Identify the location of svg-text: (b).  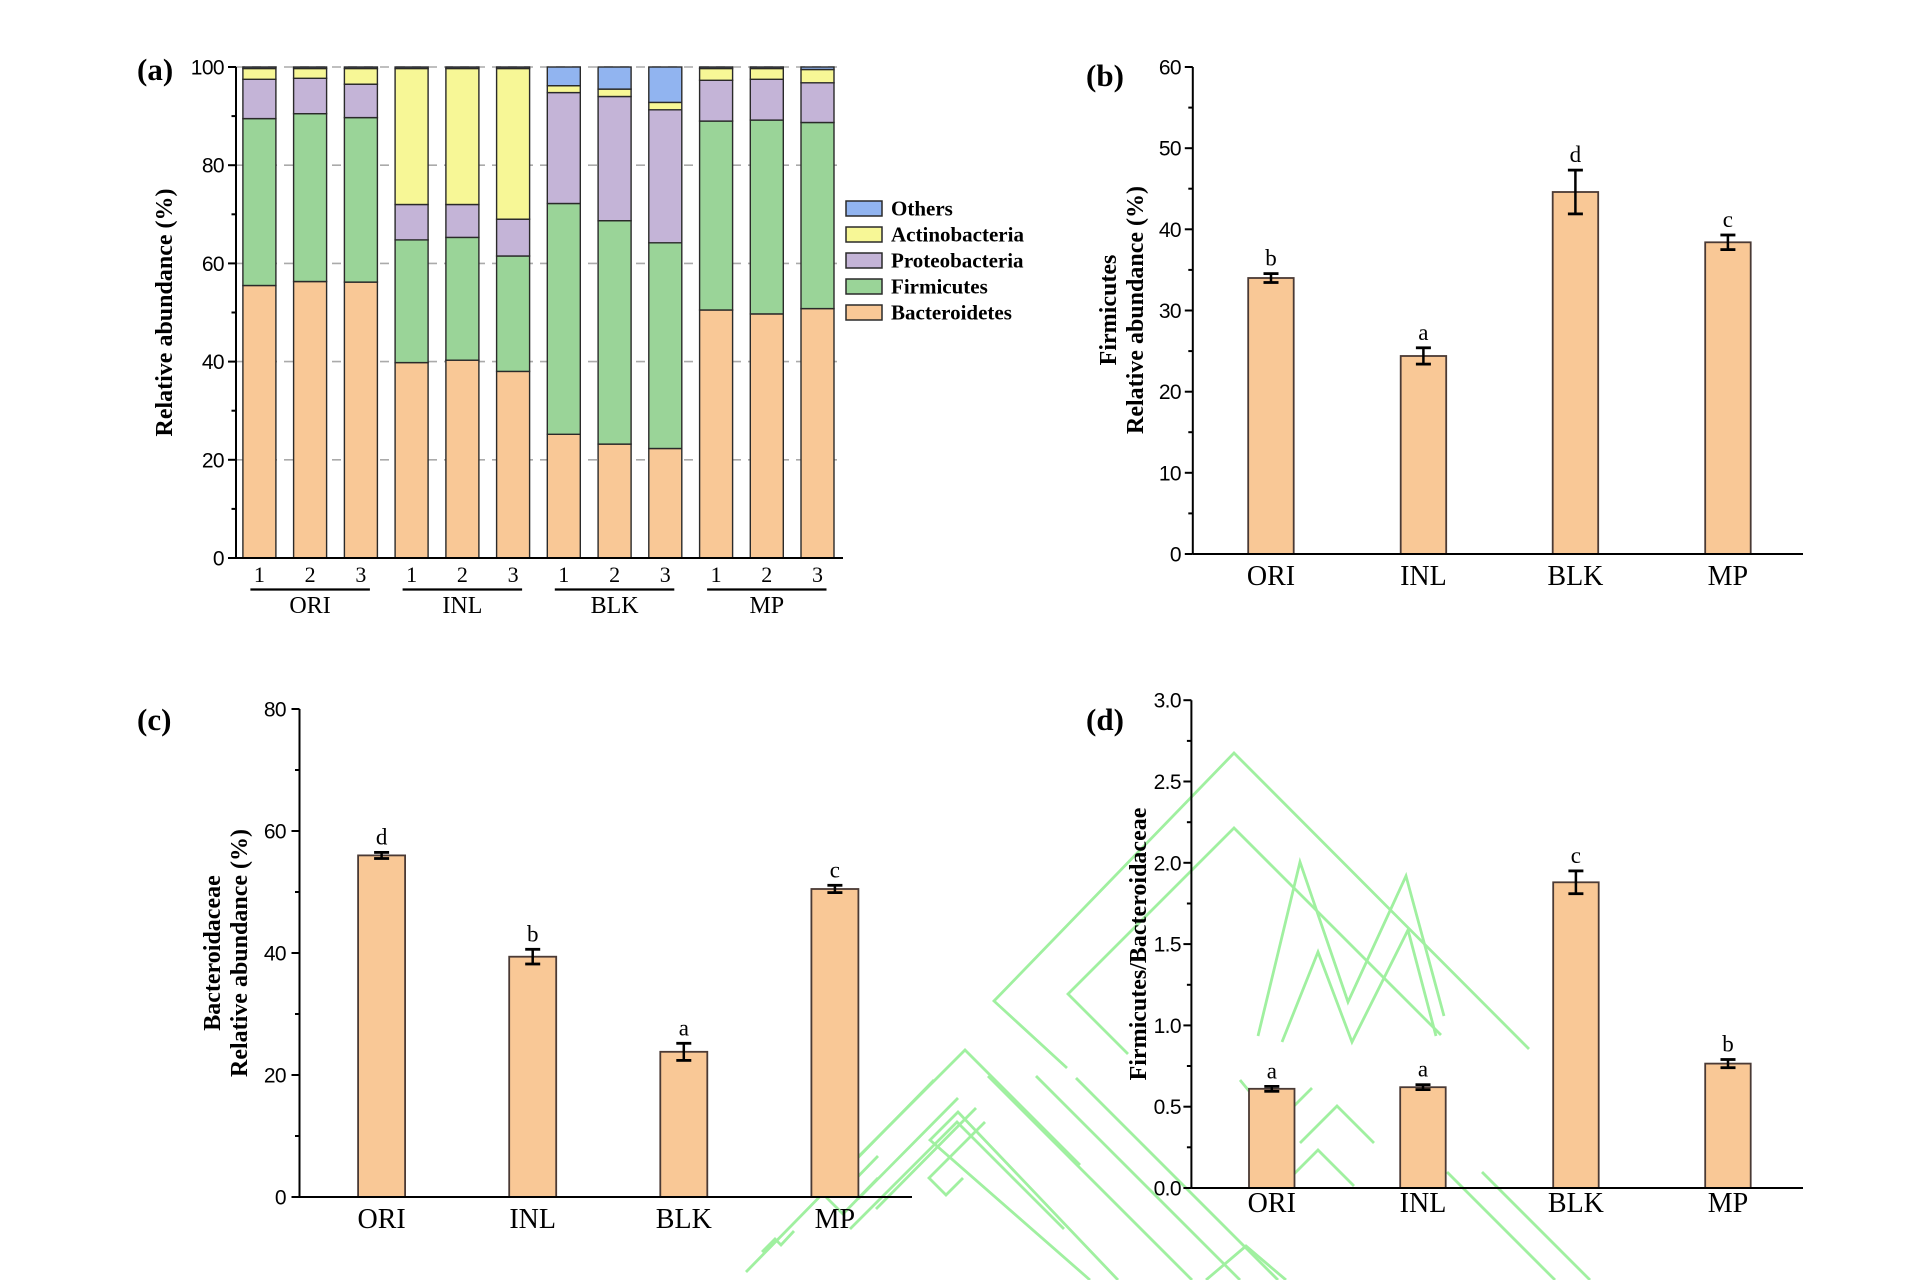
(1105, 75).